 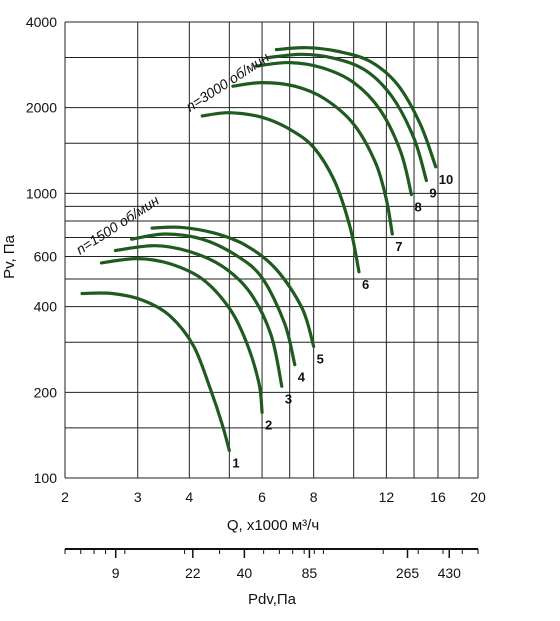 What do you see at coordinates (273, 525) in the screenshot?
I see `x-axis-title: Q, x1000 м³/ч` at bounding box center [273, 525].